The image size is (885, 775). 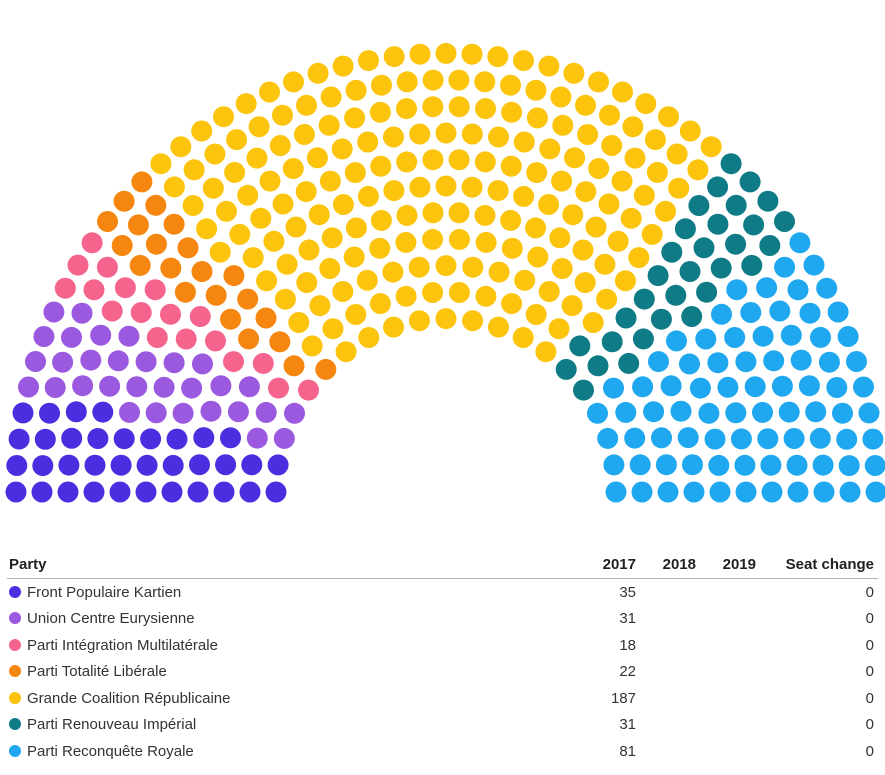 What do you see at coordinates (726, 698) in the screenshot?
I see `seats-2019` at bounding box center [726, 698].